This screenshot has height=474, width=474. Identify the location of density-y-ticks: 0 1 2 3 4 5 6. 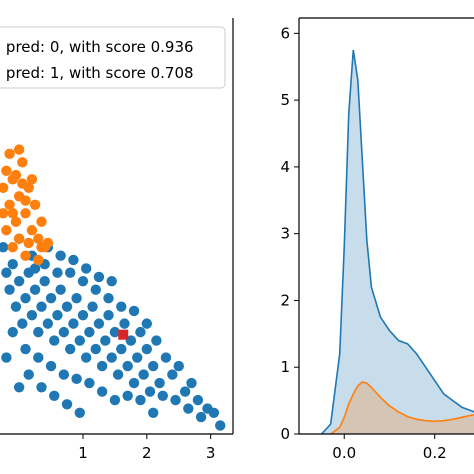
(289, 233).